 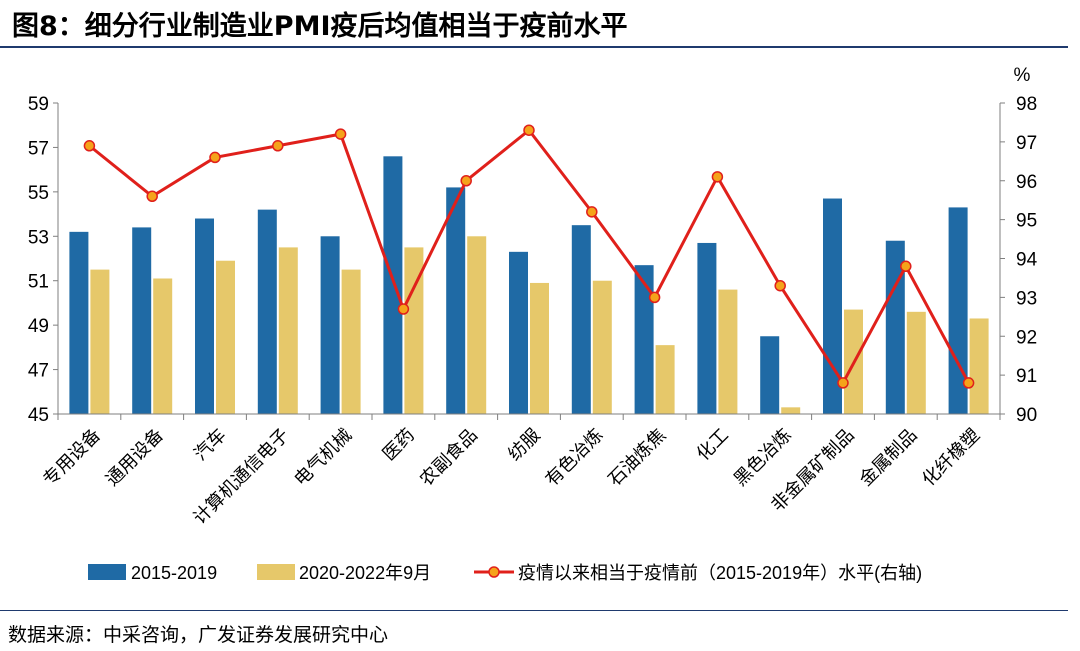 I want to click on source-divider, so click(x=534, y=610).